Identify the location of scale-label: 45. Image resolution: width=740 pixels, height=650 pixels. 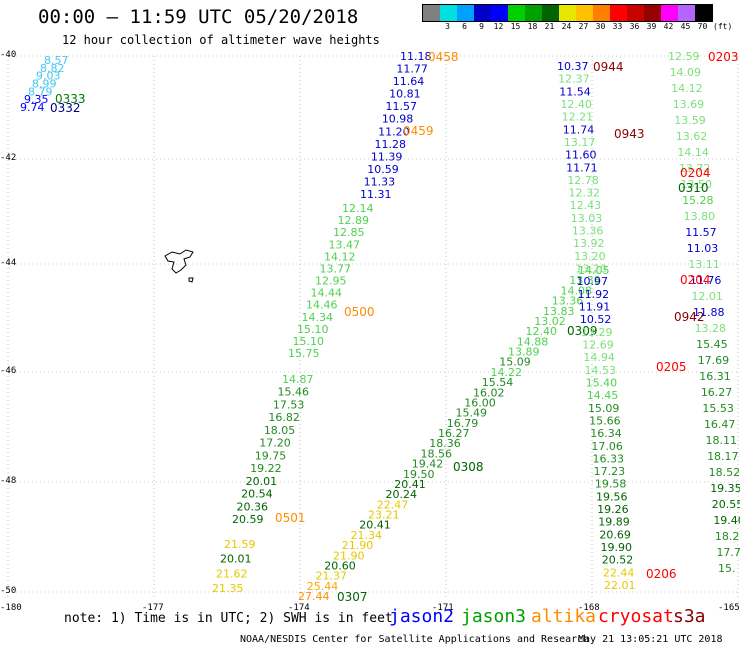
(685, 26).